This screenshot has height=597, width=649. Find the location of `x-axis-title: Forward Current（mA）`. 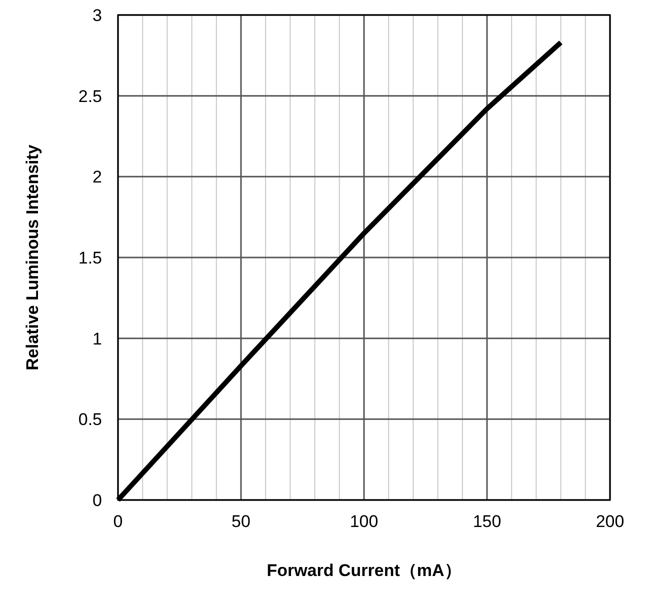

x-axis-title: Forward Current（mA） is located at coordinates (364, 570).